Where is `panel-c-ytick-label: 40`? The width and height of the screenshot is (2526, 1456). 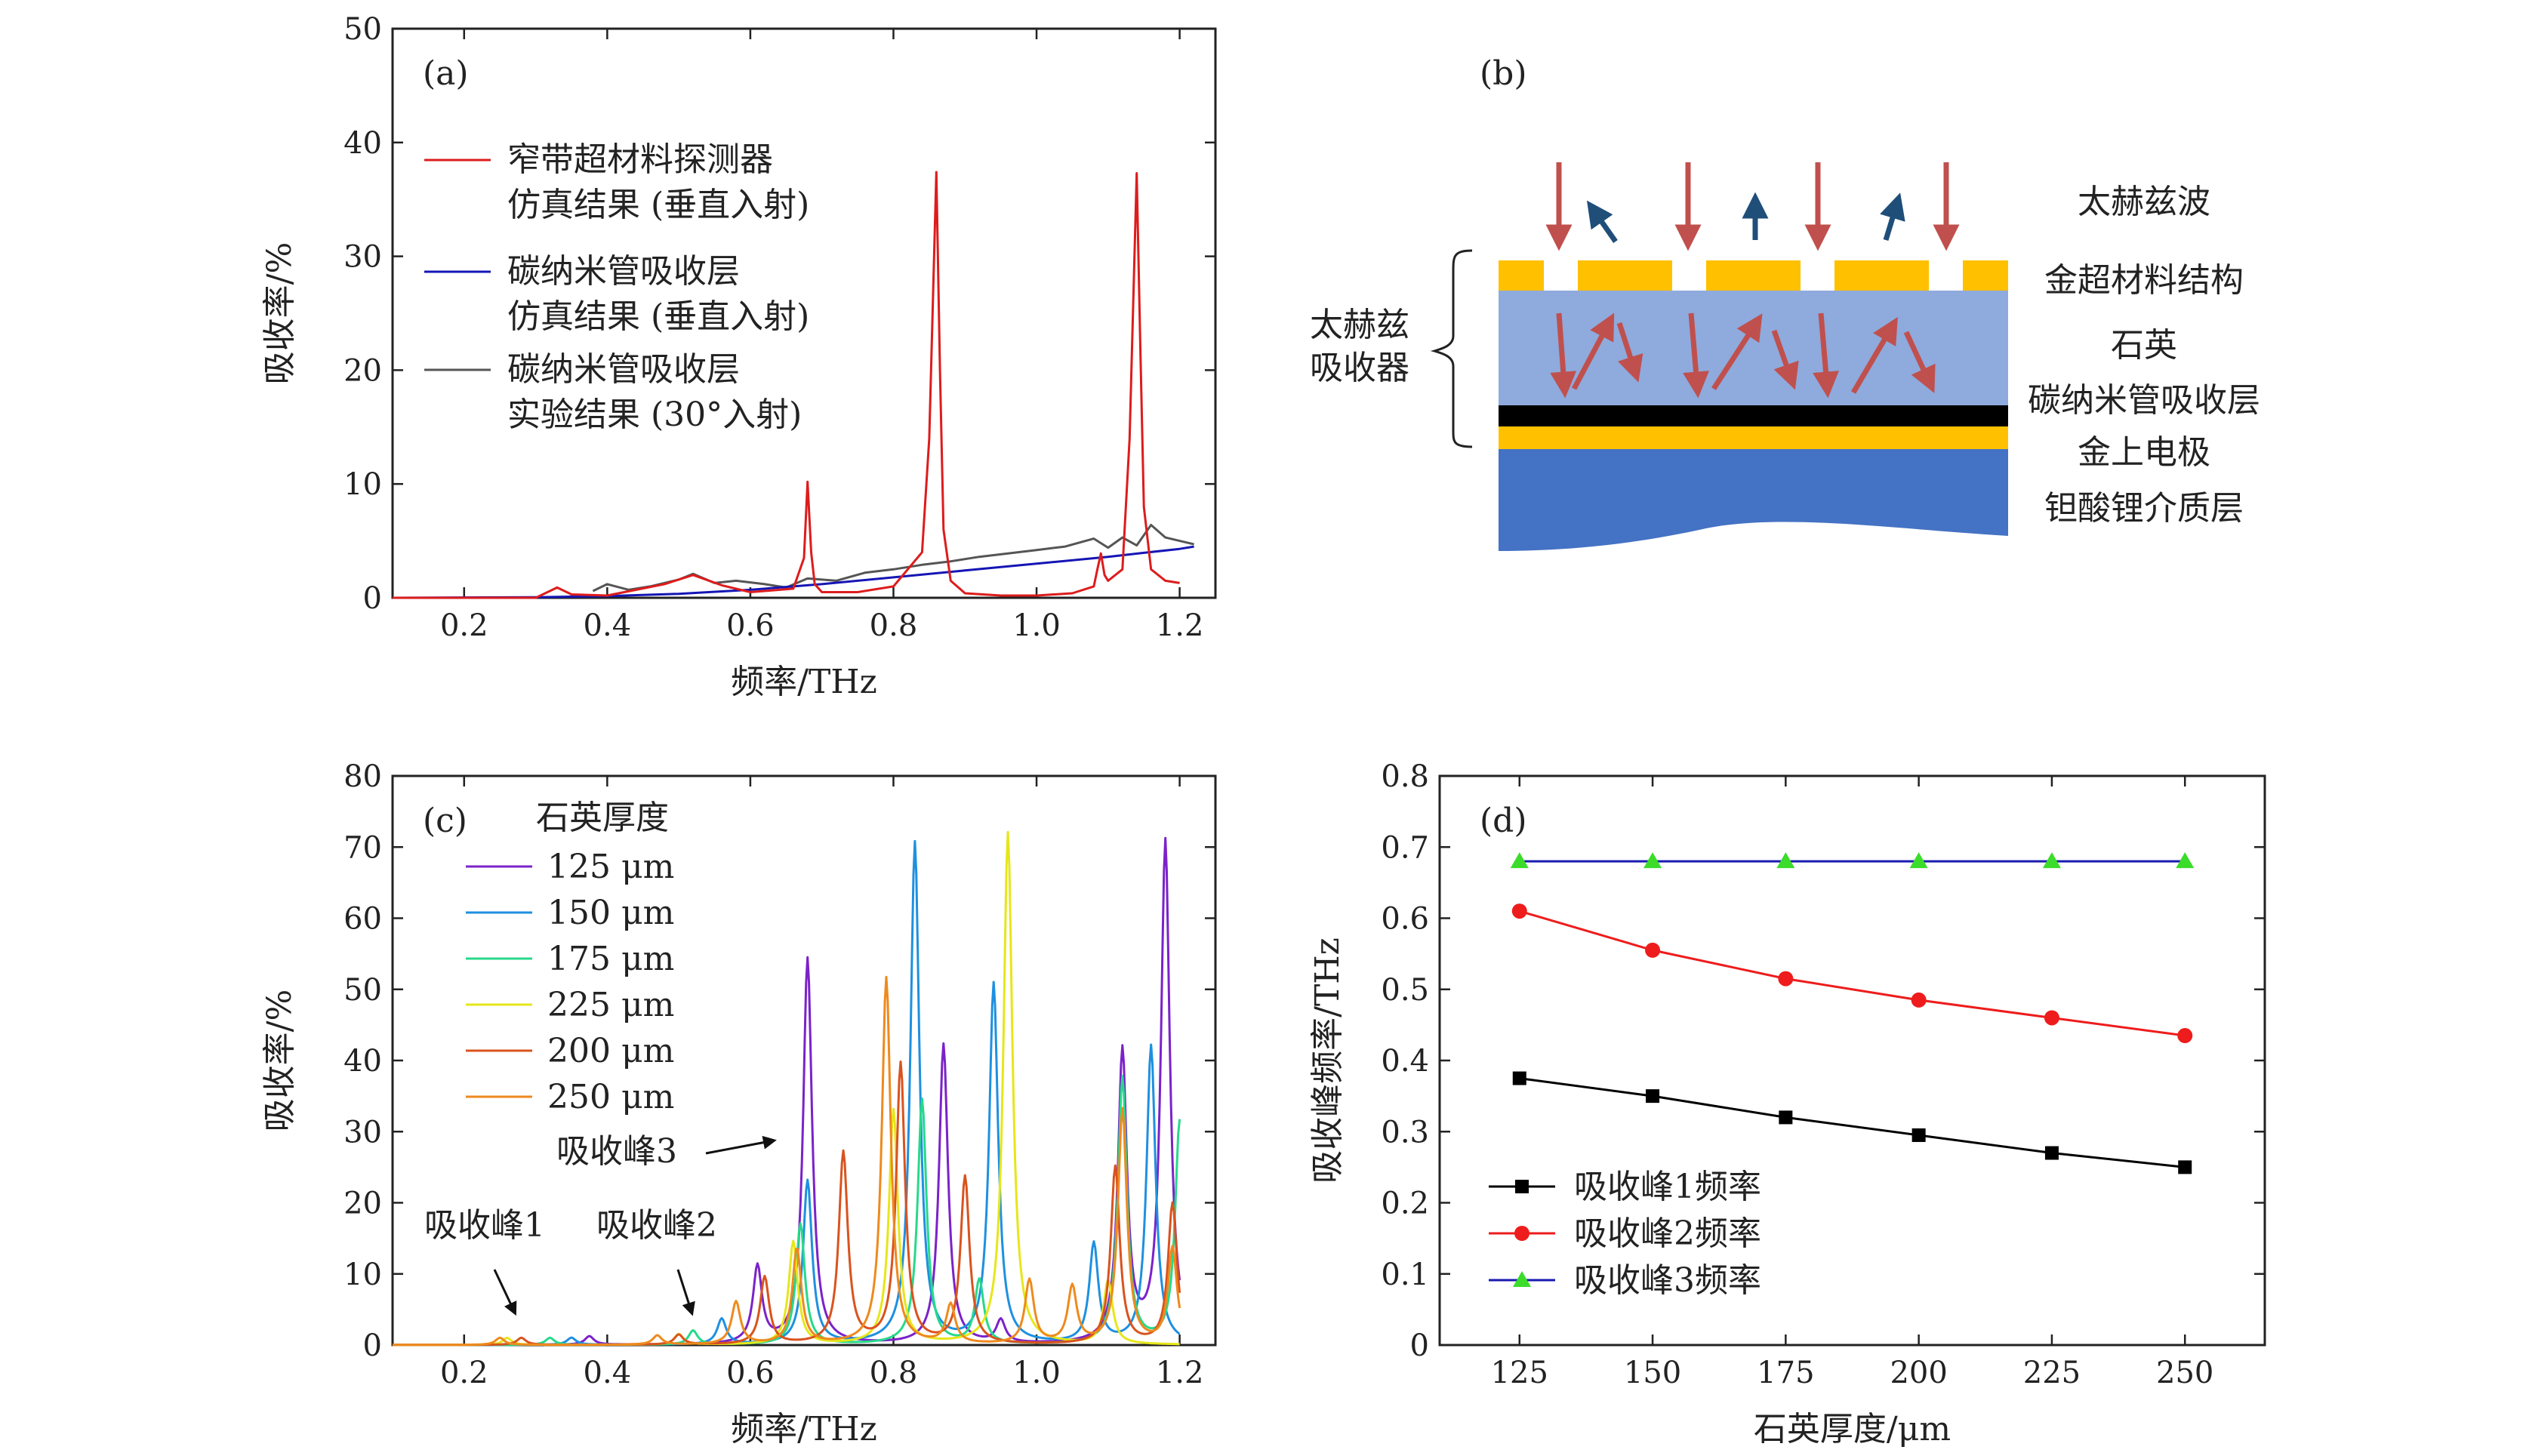
panel-c-ytick-label: 40 is located at coordinates (363, 1061).